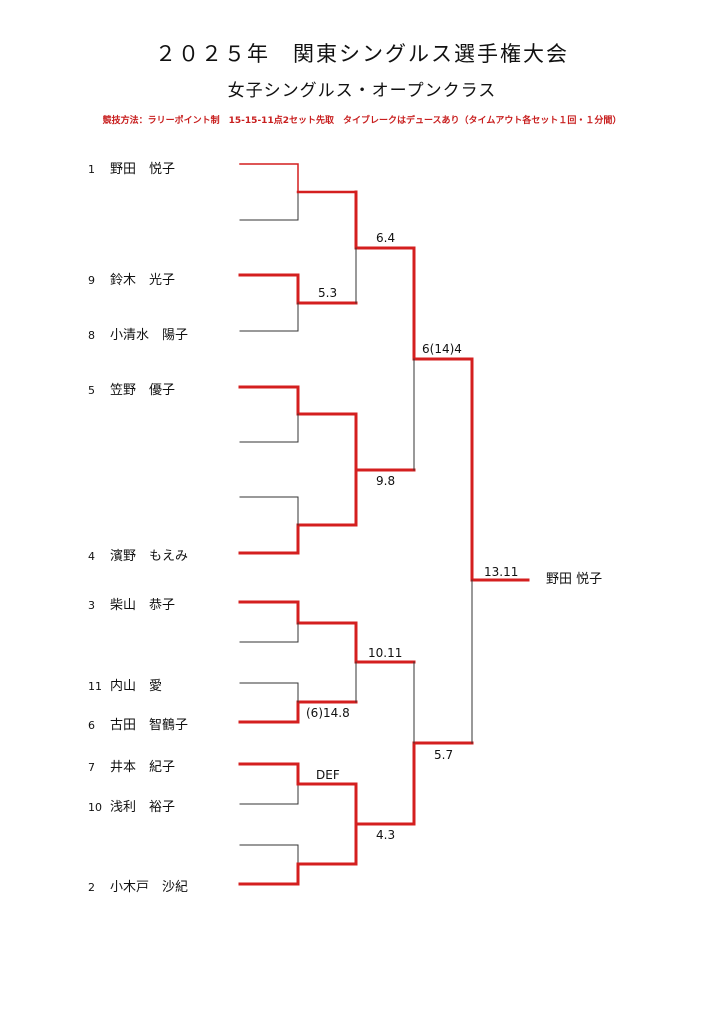  What do you see at coordinates (91, 280) in the screenshot?
I see `player-seed: 9` at bounding box center [91, 280].